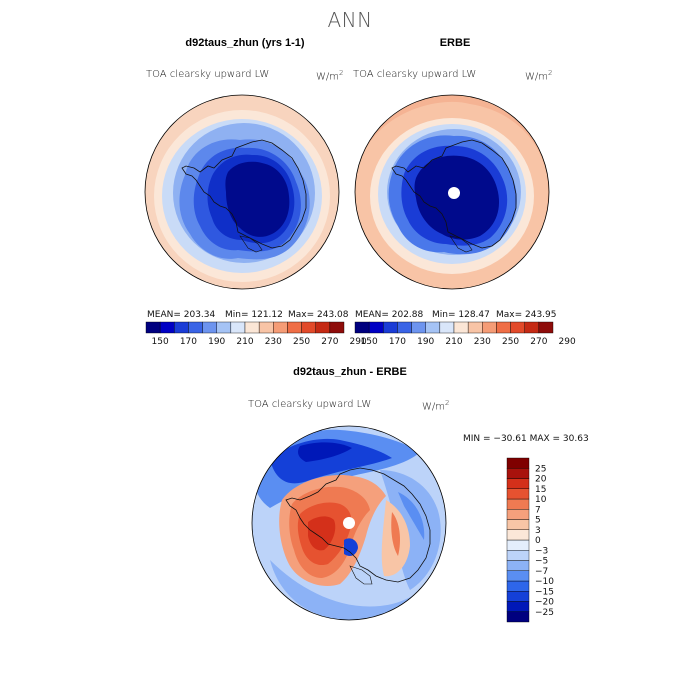 The image size is (700, 700). What do you see at coordinates (349, 523) in the screenshot?
I see `map-difference` at bounding box center [349, 523].